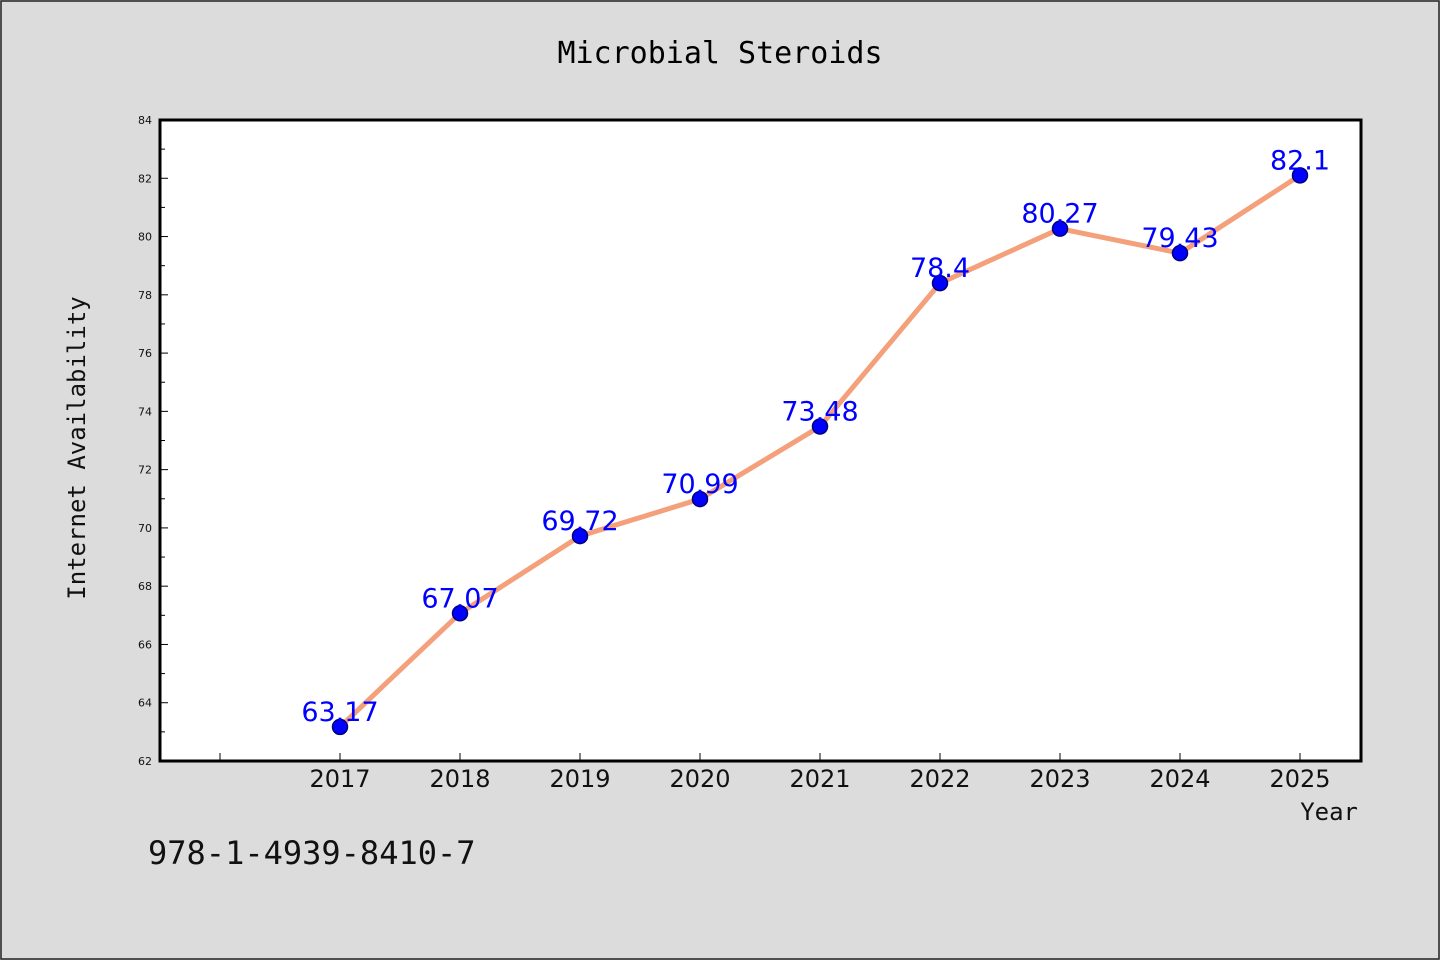 The image size is (1440, 960). I want to click on y-tick-label: 82, so click(145, 178).